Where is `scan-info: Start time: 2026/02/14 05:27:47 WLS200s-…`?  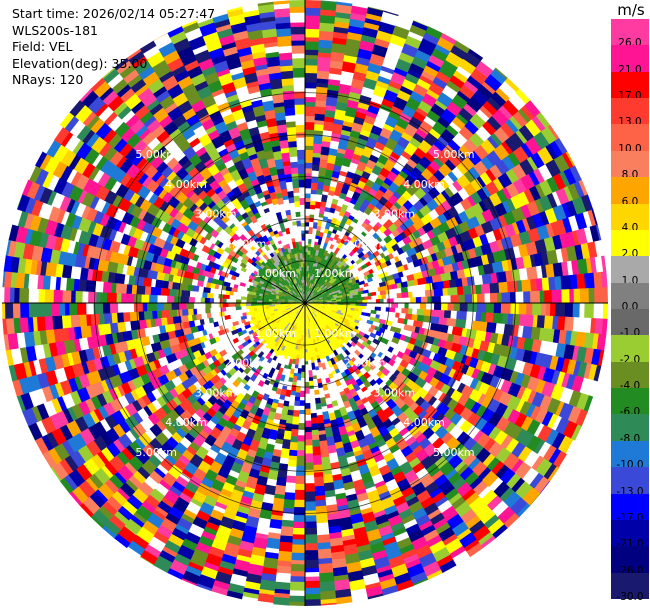 scan-info: Start time: 2026/02/14 05:27:47 WLS200s-… is located at coordinates (113, 47).